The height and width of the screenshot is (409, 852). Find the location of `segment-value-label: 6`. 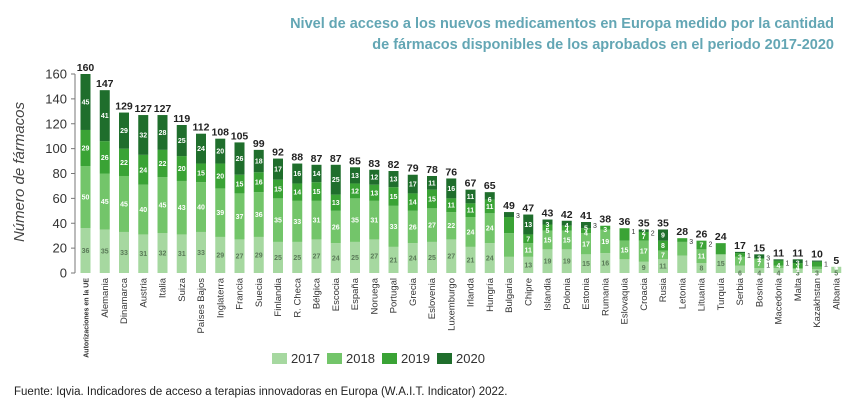

segment-value-label: 6 is located at coordinates (740, 274).